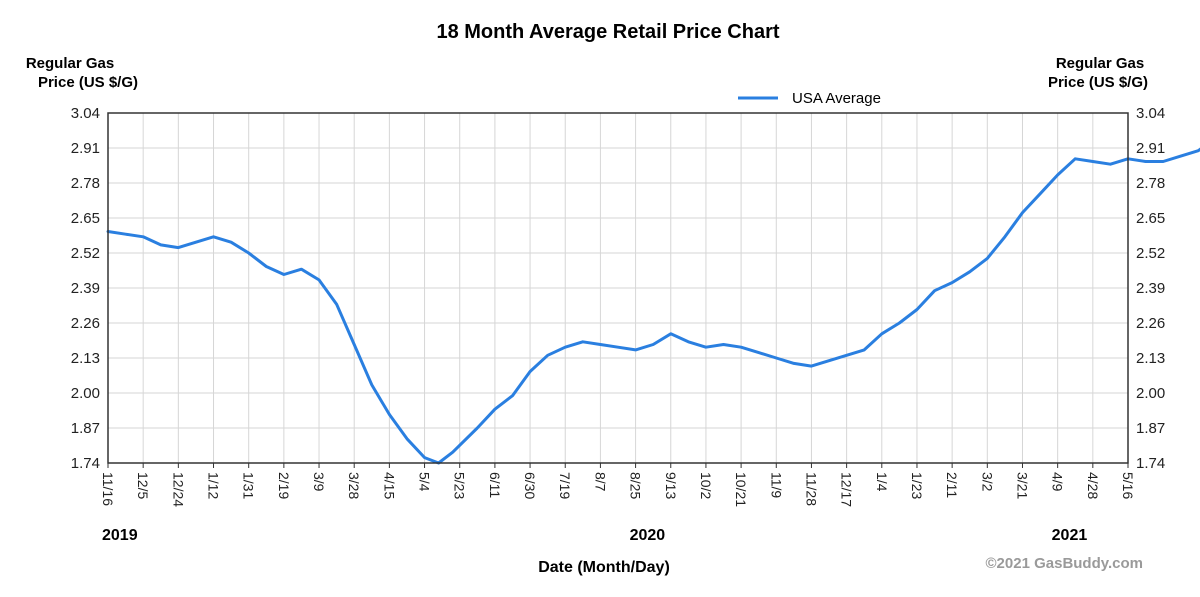  Describe the element at coordinates (178, 489) in the screenshot. I see `x-tick-label: 12/24` at that location.